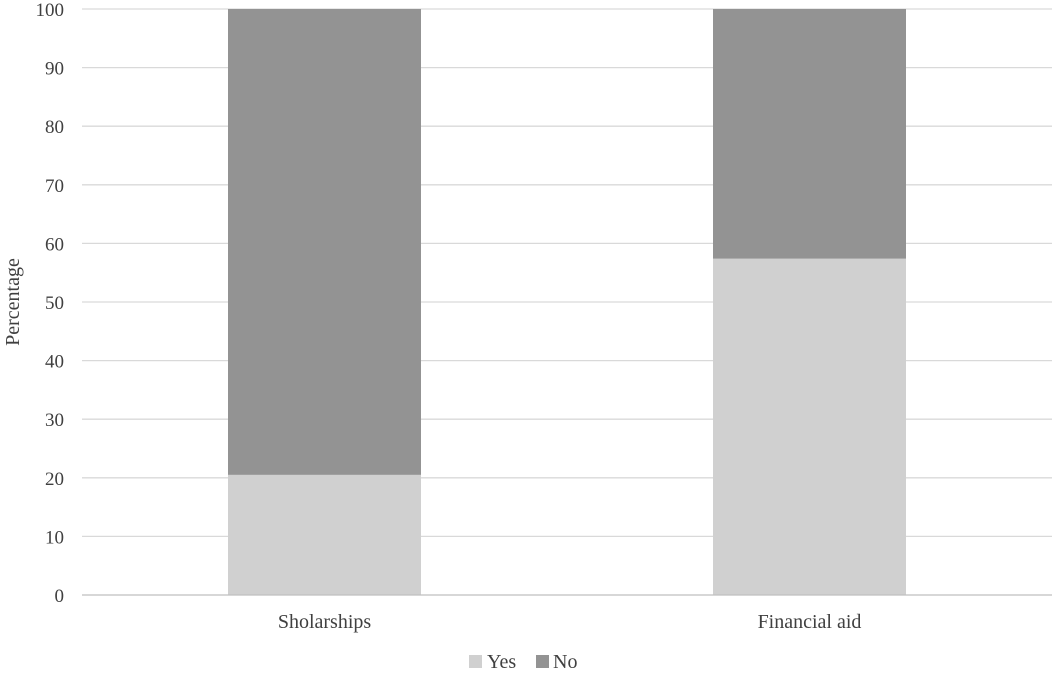  What do you see at coordinates (54, 186) in the screenshot?
I see `y-tick-label: 70` at bounding box center [54, 186].